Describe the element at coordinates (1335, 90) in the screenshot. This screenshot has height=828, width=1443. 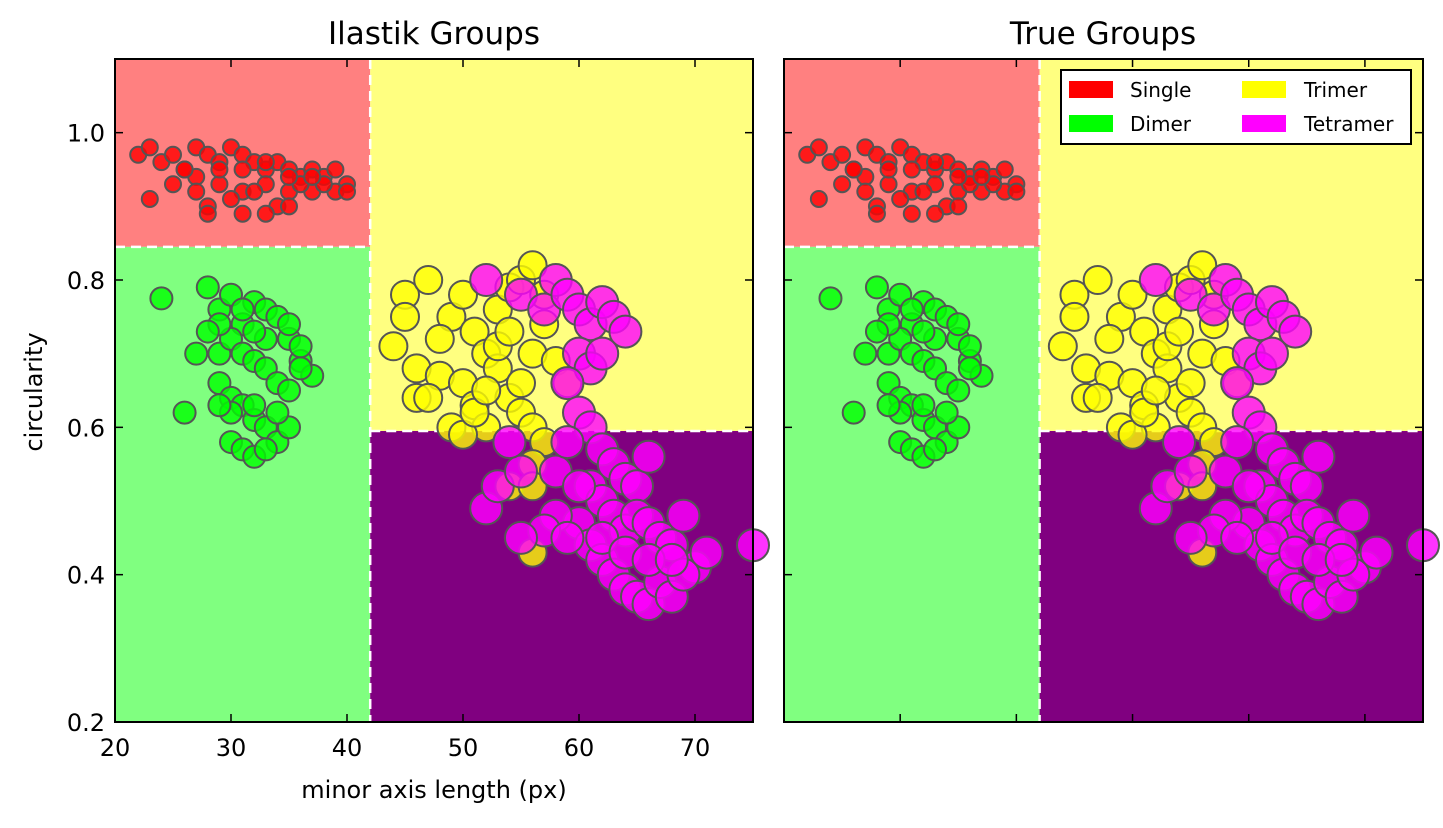
I see `legend-label-trimer: Trimer` at that location.